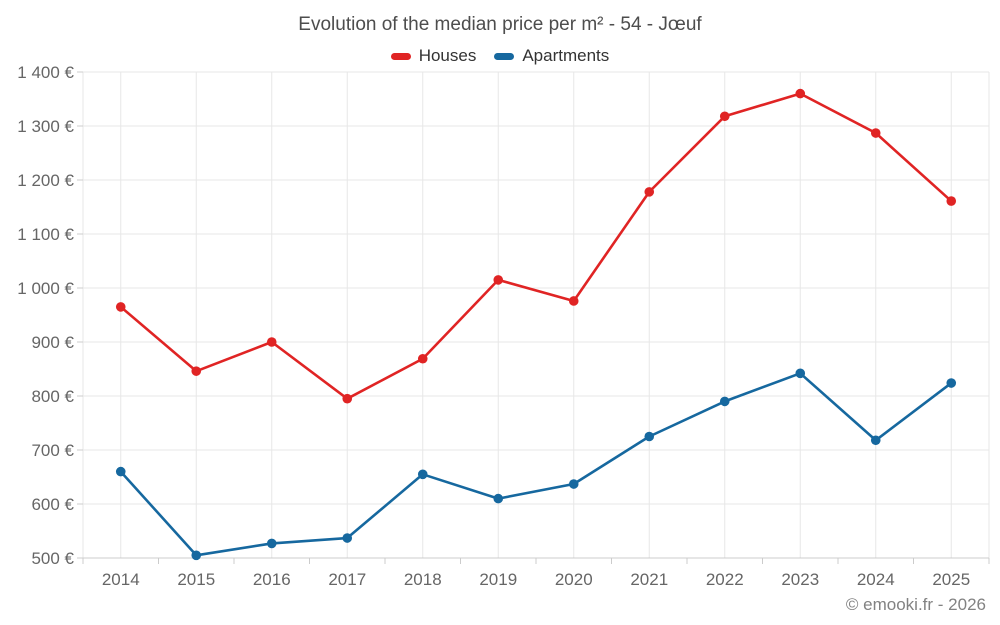  Describe the element at coordinates (347, 538) in the screenshot. I see `data-point-apartments-2017` at that location.